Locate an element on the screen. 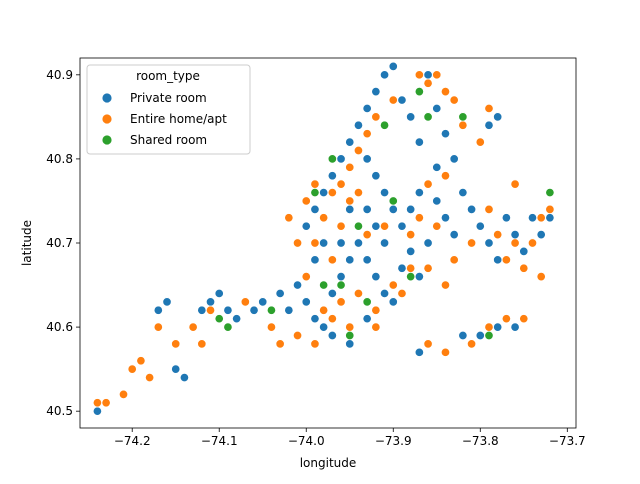 Image resolution: width=640 pixels, height=484 pixels. legend-label-private-room: Private room is located at coordinates (168, 98).